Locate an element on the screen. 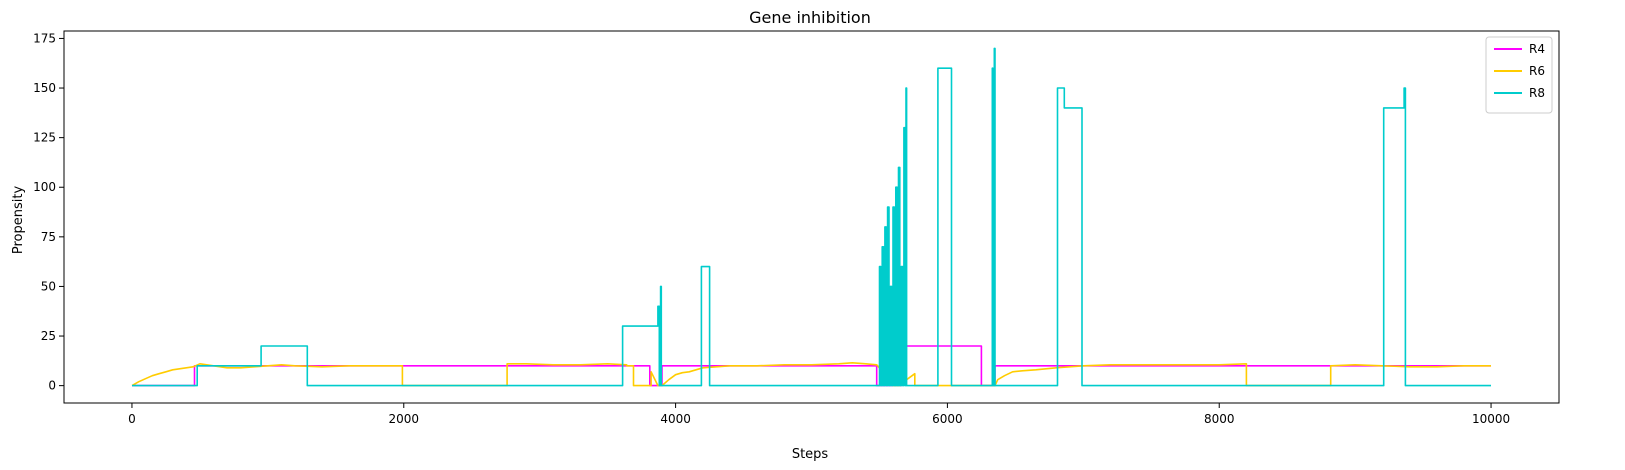 Image resolution: width=1625 pixels, height=470 pixels. chart-title: Gene inhibition is located at coordinates (810, 17).